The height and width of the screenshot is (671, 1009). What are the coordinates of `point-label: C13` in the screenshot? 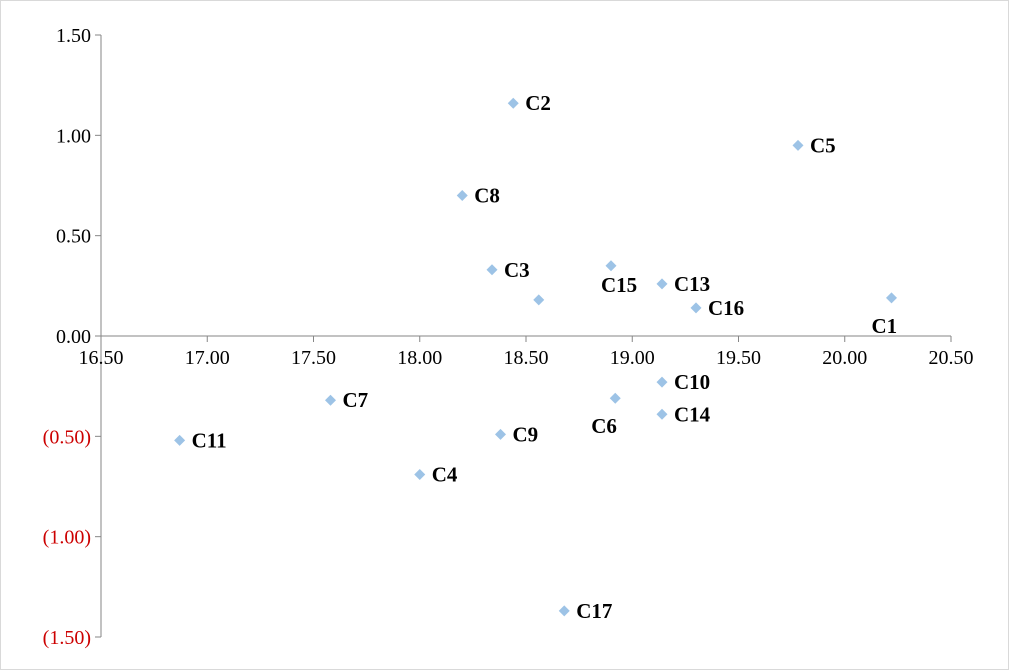 It's located at (692, 284).